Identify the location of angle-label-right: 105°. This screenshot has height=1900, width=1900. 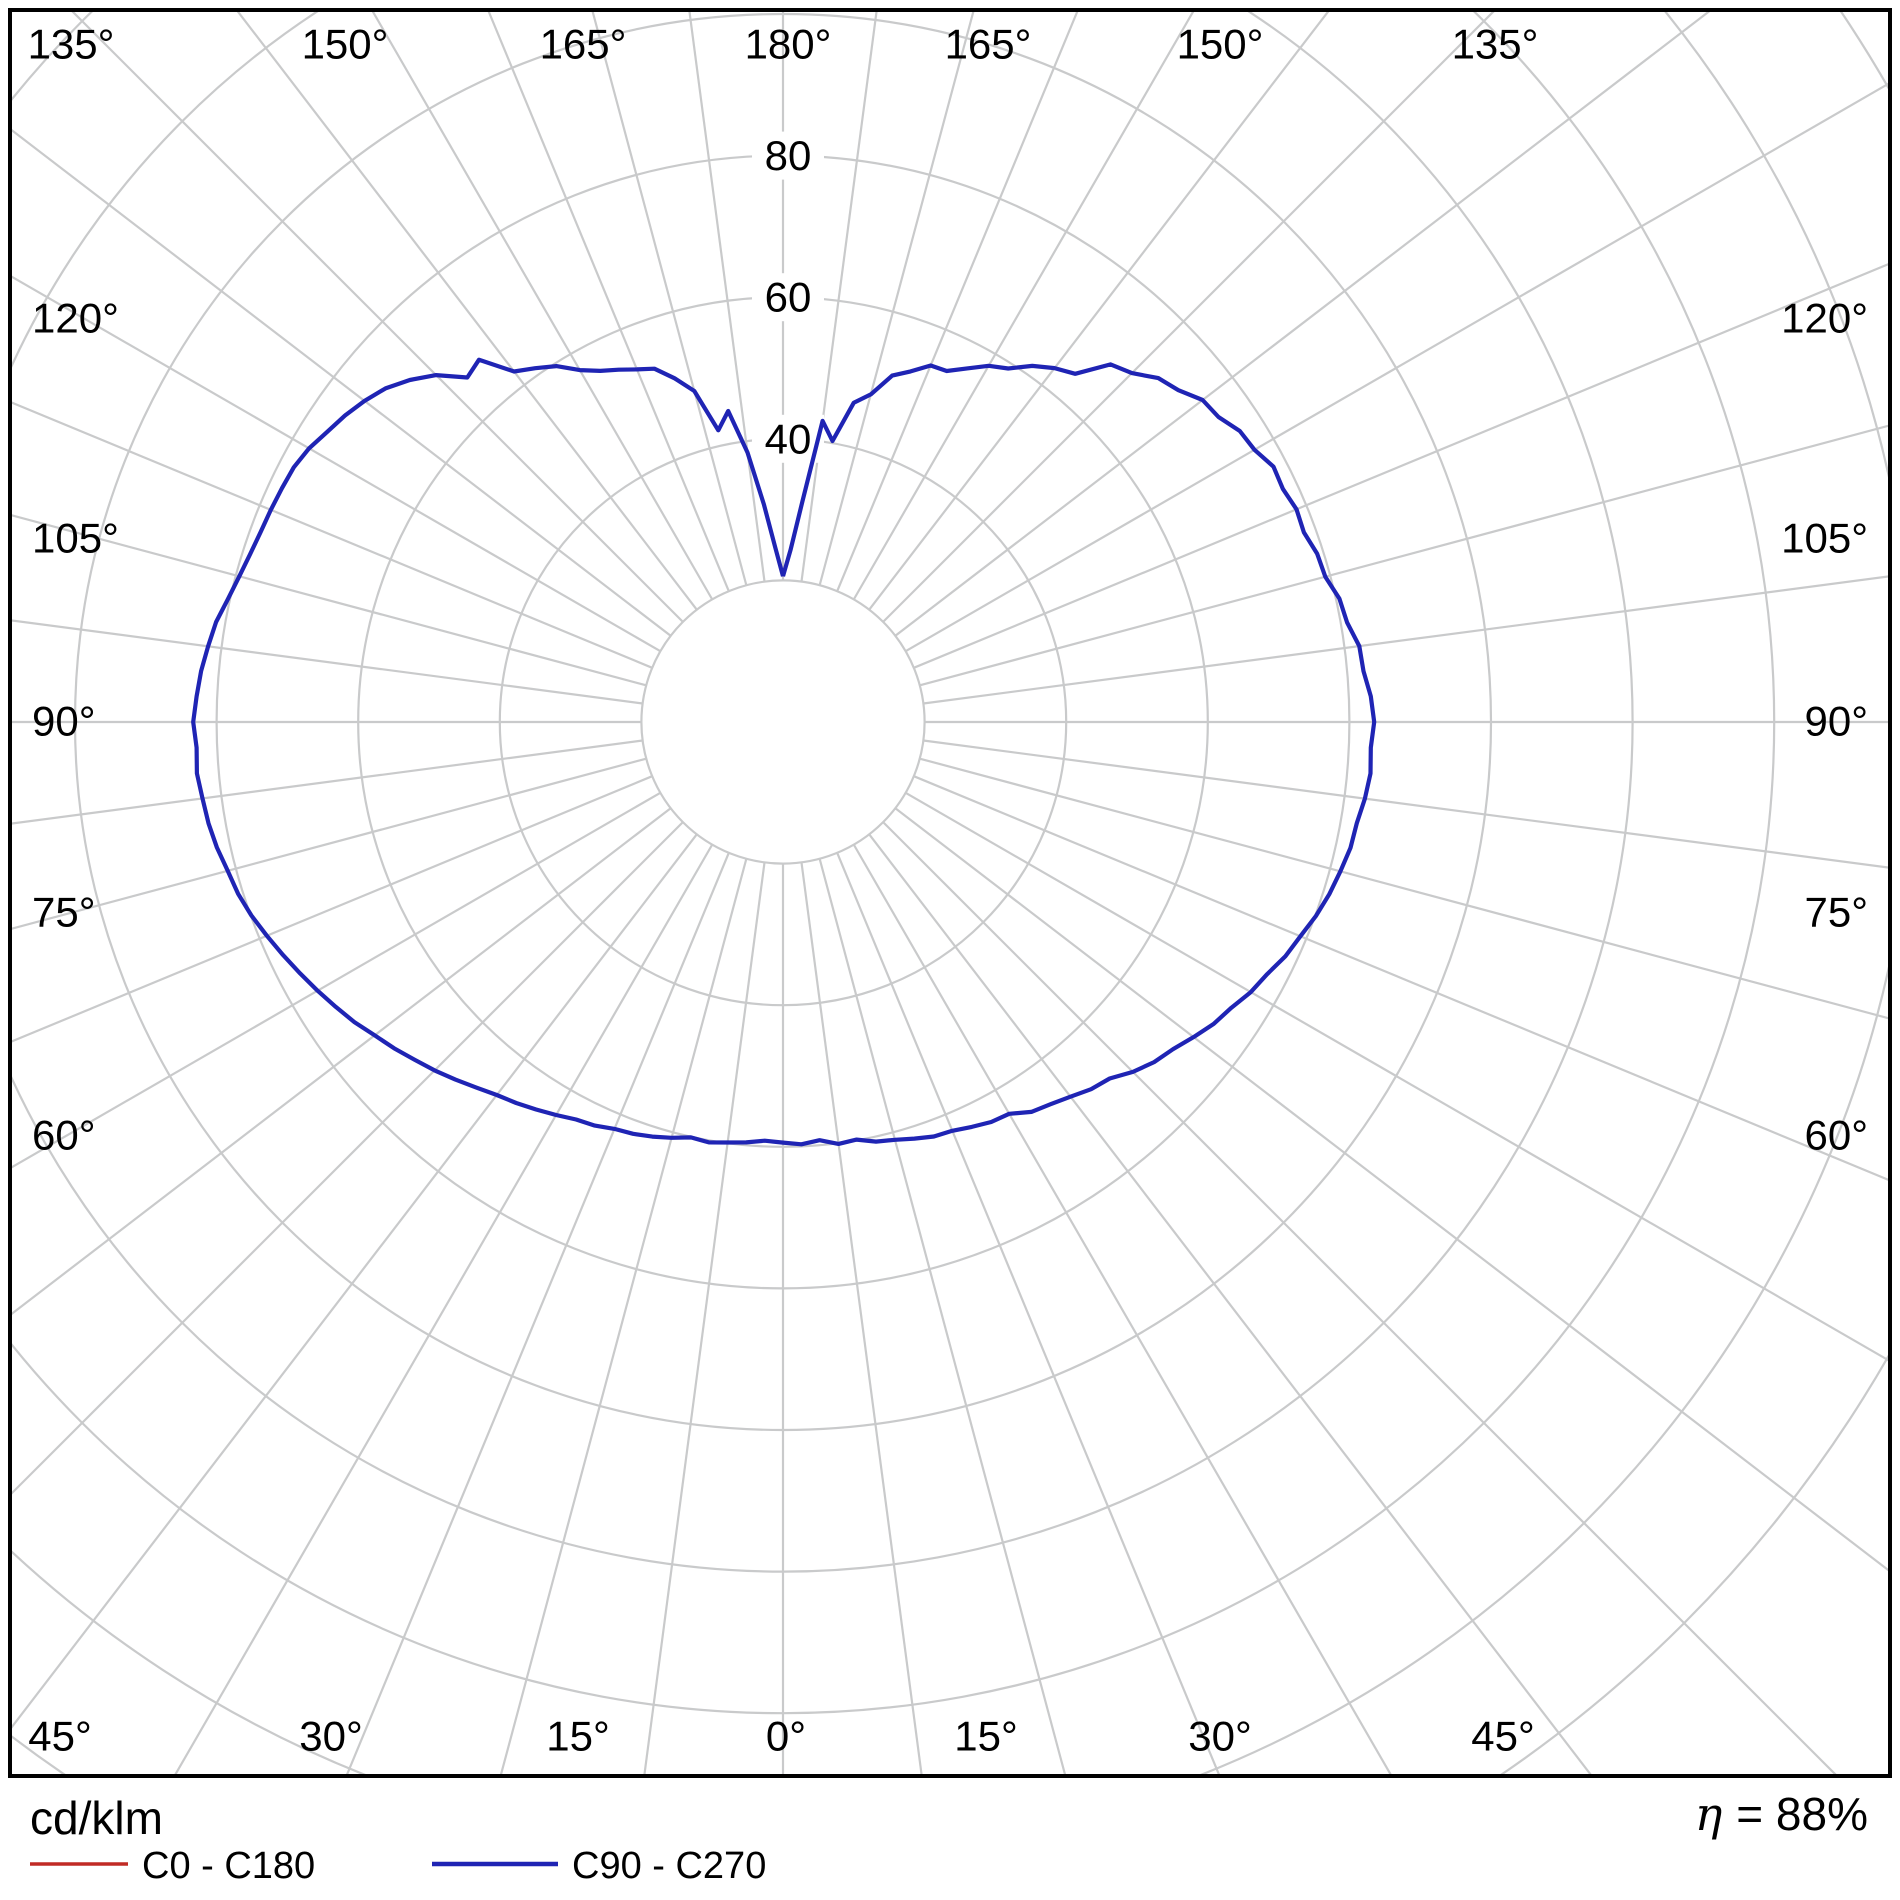
(1824, 538).